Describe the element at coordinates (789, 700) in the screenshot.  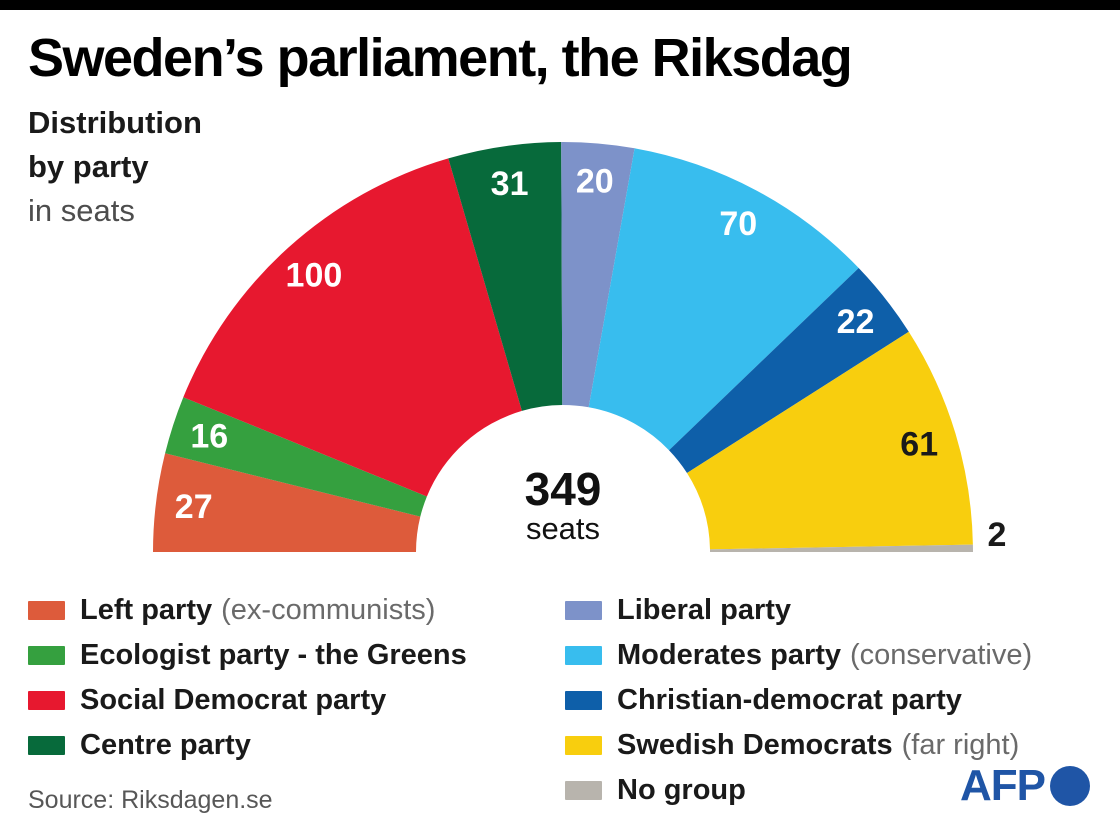
I see `legend-label: Christian-democrat party` at that location.